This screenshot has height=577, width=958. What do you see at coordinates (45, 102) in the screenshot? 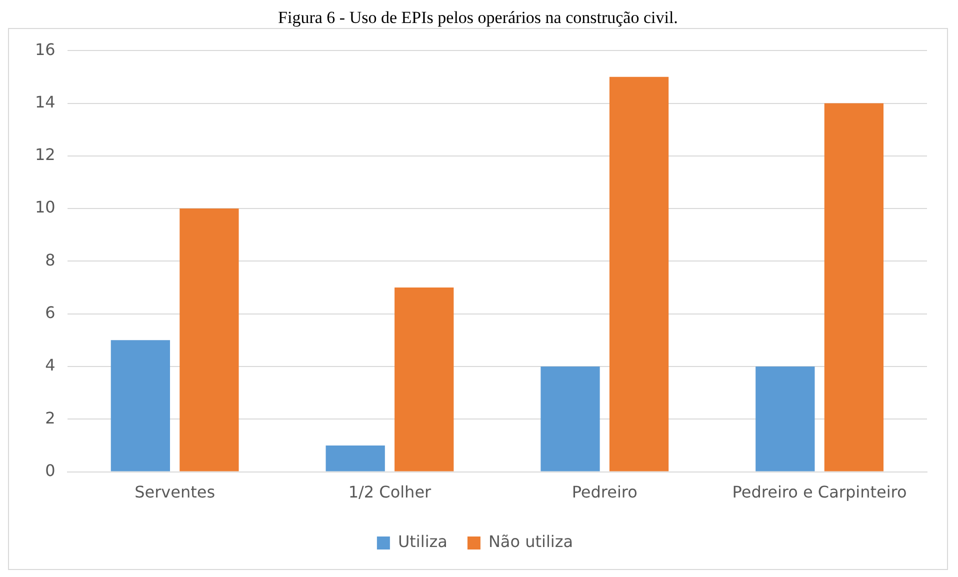
I see `y-tick-label: 14` at bounding box center [45, 102].